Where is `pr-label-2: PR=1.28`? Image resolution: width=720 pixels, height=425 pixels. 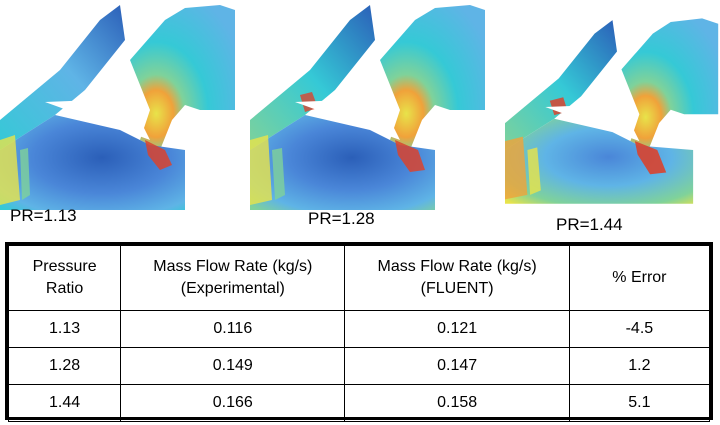
pr-label-2: PR=1.28 is located at coordinates (341, 218).